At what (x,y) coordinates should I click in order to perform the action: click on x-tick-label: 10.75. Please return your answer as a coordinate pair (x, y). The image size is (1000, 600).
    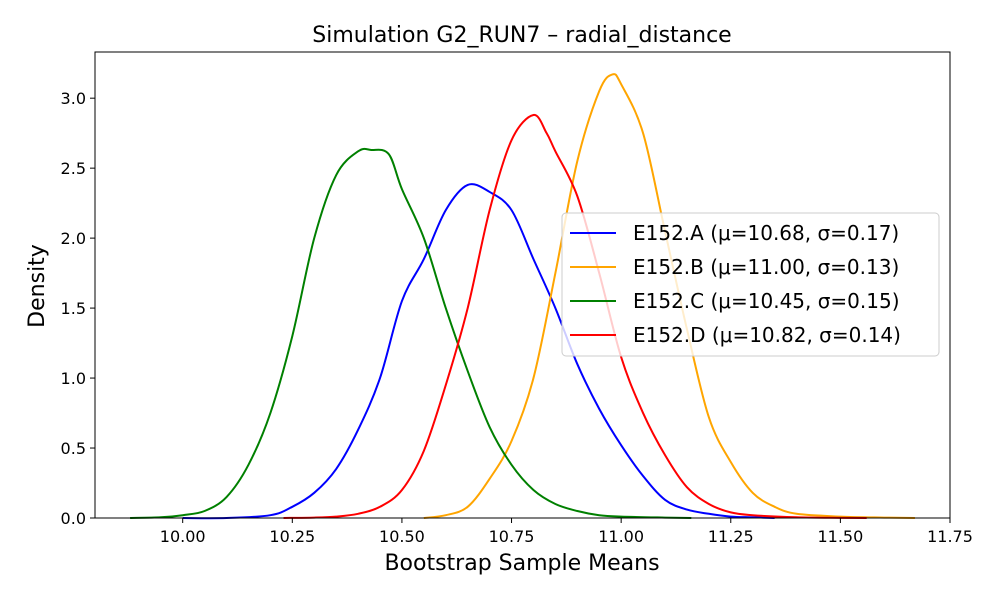
    Looking at the image, I should click on (512, 536).